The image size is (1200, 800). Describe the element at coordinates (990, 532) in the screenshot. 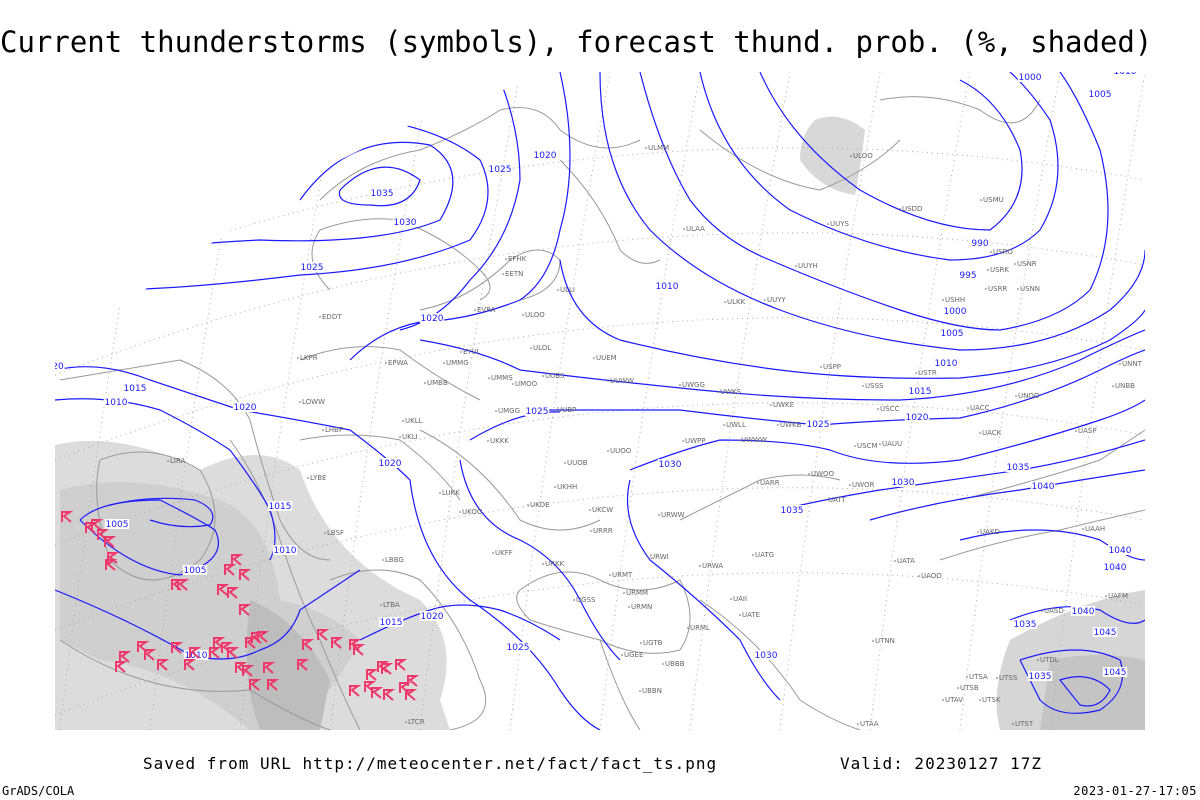

I see `station-label: UAKD` at that location.